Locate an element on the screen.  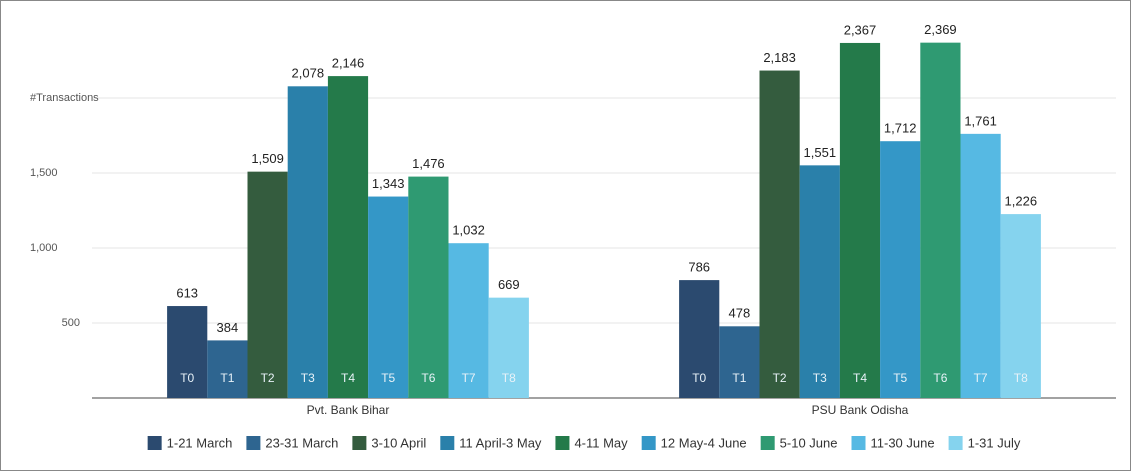
value-label: 1,476 is located at coordinates (428, 163).